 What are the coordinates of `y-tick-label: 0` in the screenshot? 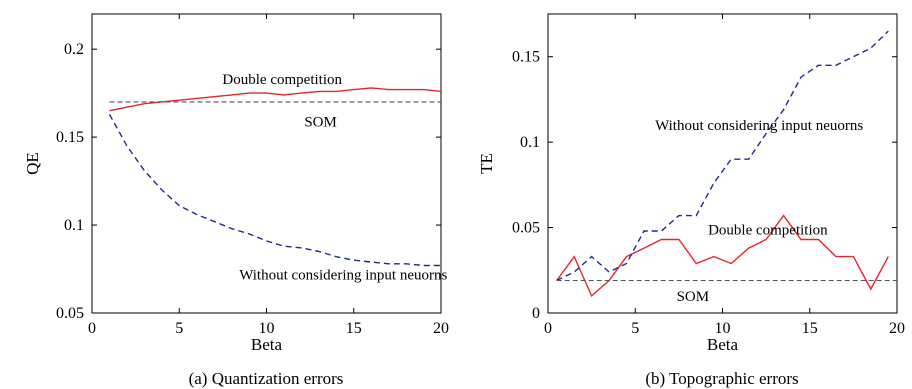 It's located at (536, 313).